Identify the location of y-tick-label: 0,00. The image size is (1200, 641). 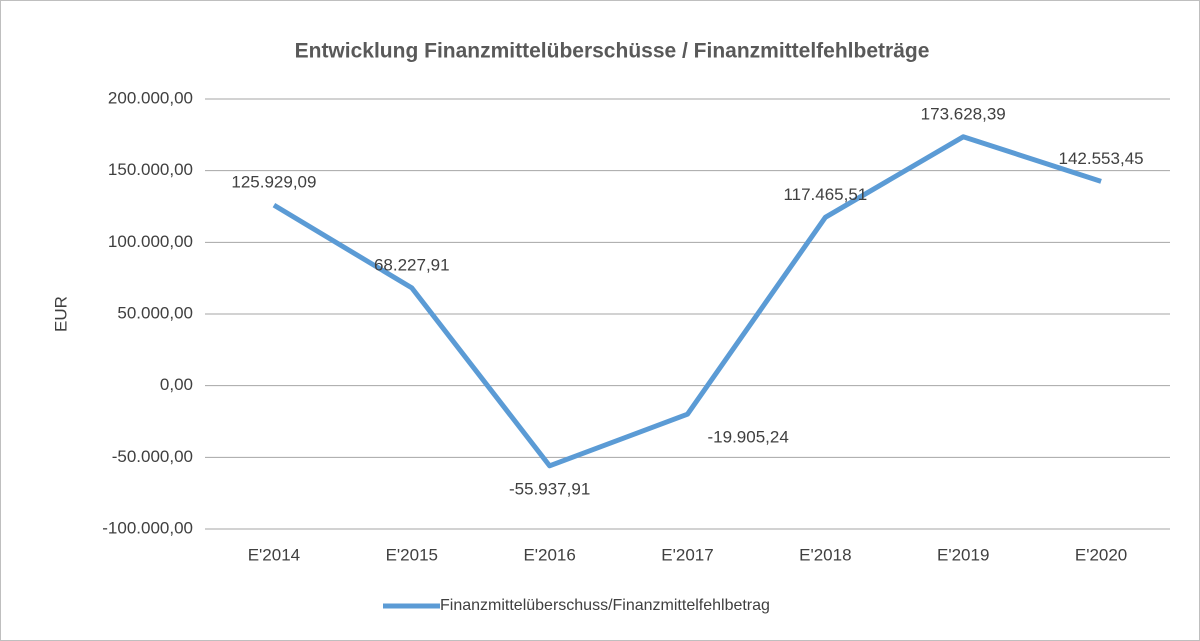
(176, 384).